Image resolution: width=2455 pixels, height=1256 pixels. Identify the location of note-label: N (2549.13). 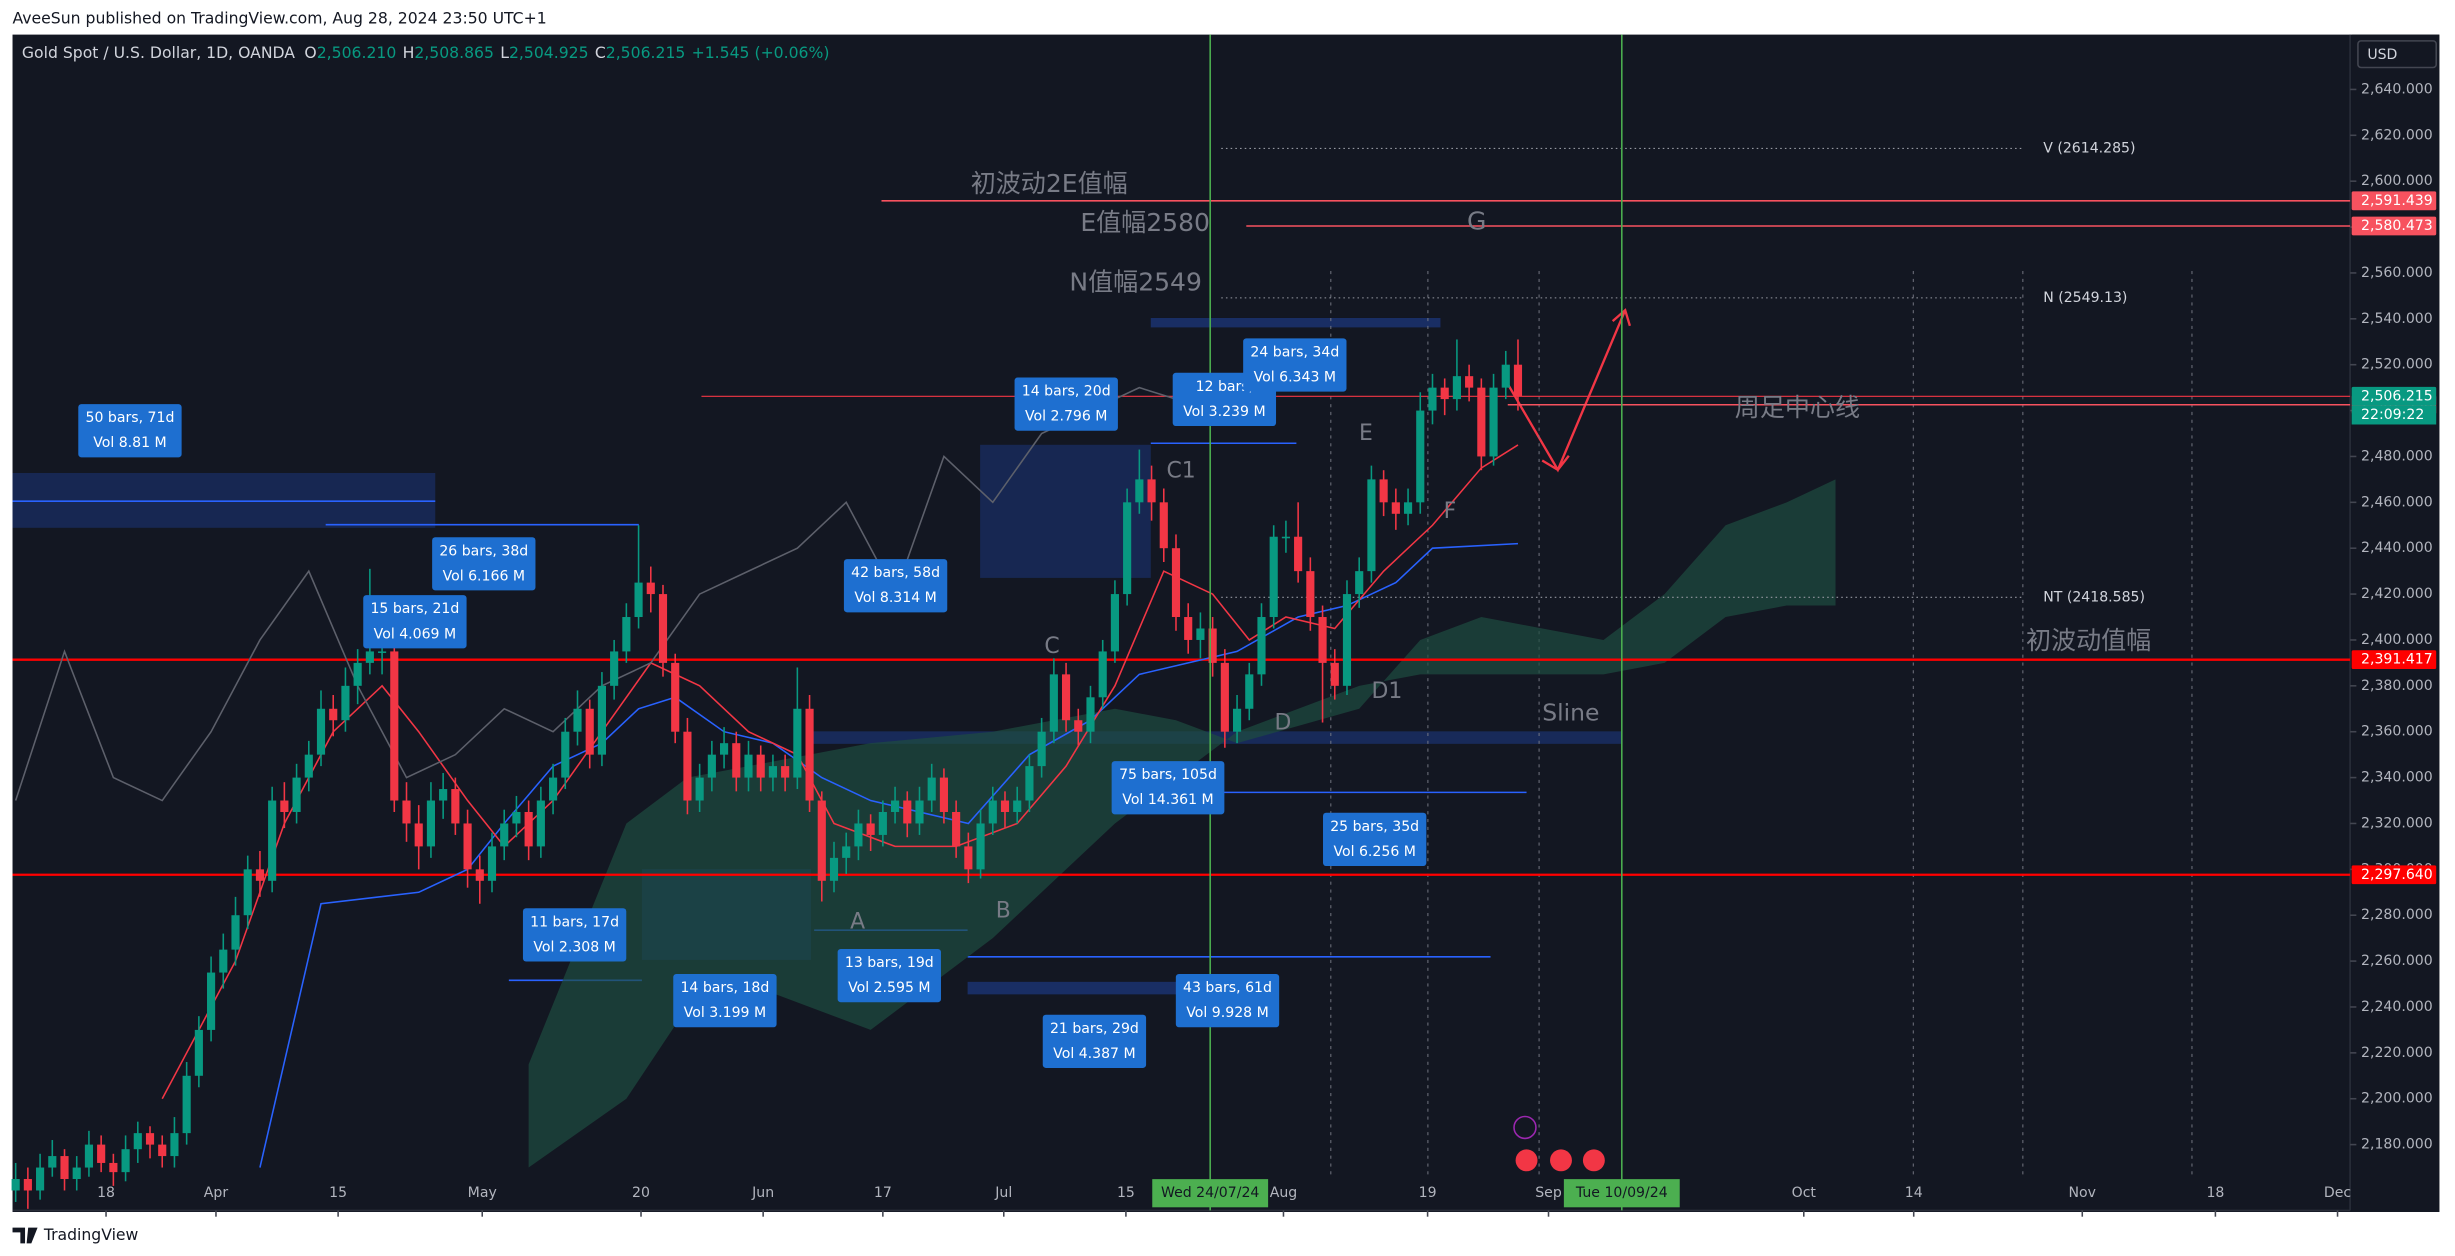
(2085, 298).